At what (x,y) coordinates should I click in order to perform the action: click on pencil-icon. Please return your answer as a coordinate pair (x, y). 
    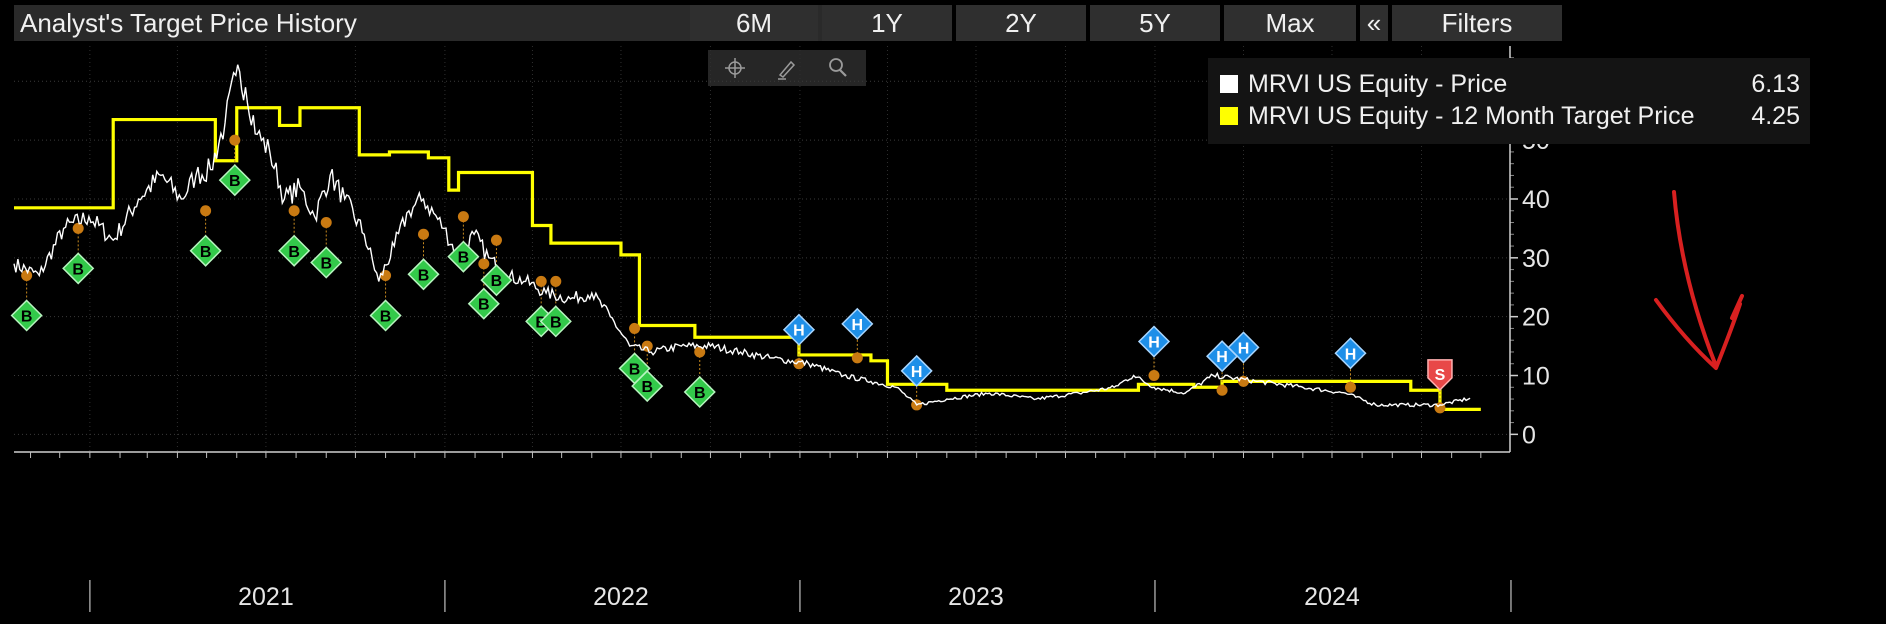
    Looking at the image, I should click on (787, 68).